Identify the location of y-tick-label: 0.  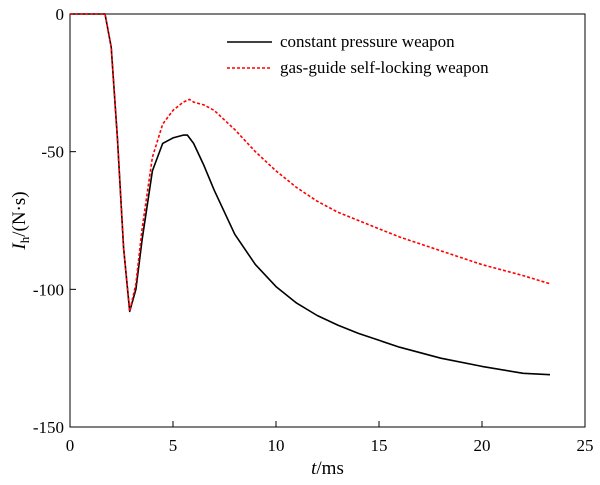
(60, 14).